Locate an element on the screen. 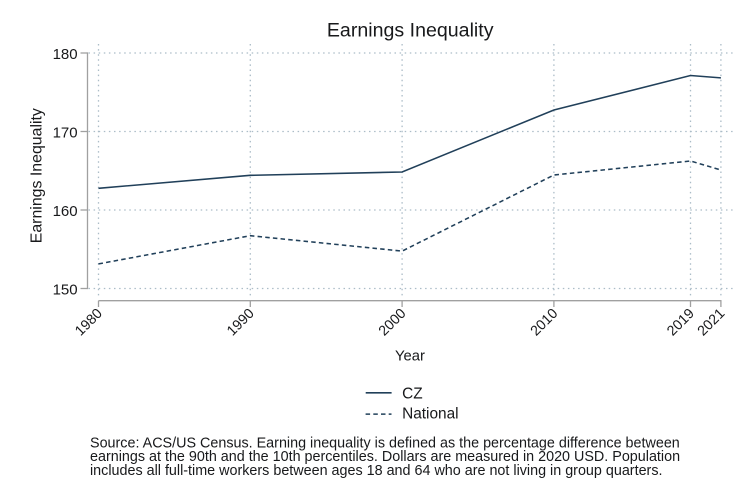 The height and width of the screenshot is (500, 750). svg-text: 150 is located at coordinates (65, 290).